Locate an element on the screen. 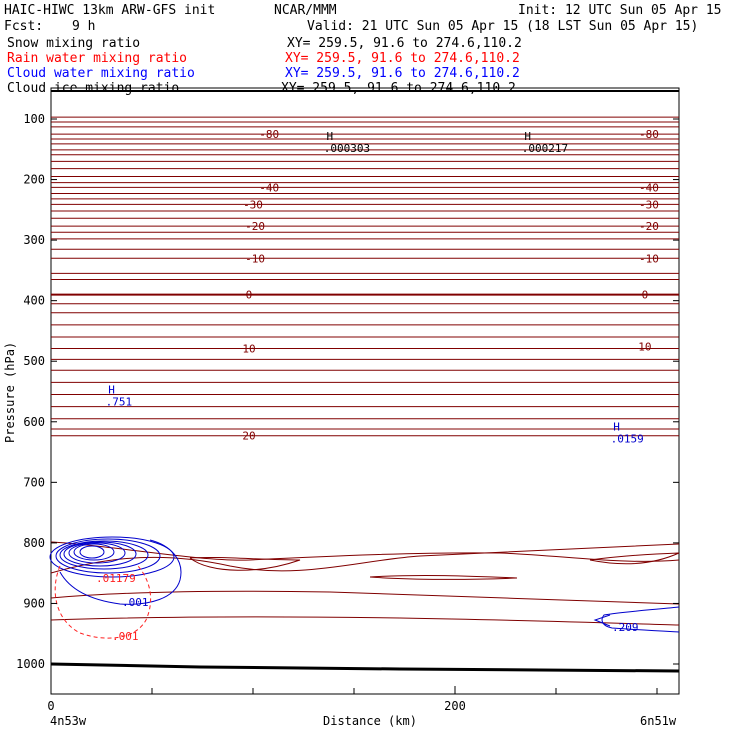 The width and height of the screenshot is (740, 740). rain-contour is located at coordinates (103, 602).